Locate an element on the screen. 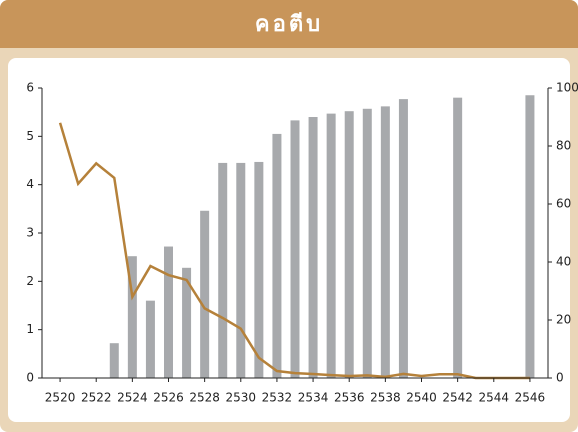 The width and height of the screenshot is (578, 432). x-tick-label: 2534 is located at coordinates (313, 398).